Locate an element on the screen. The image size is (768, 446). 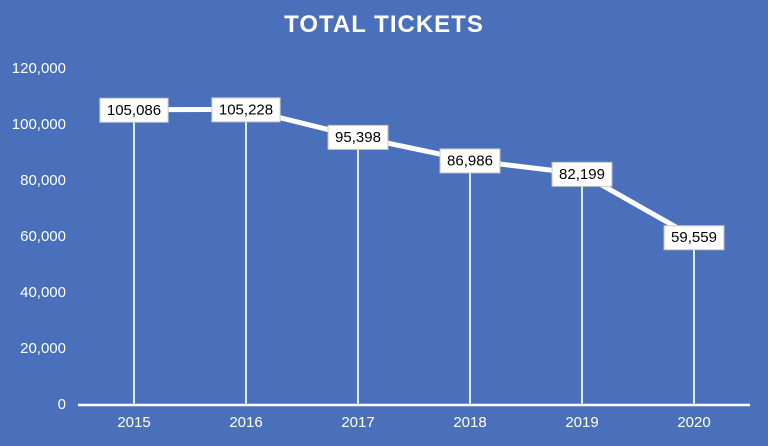
data-label-text: 105,086 is located at coordinates (134, 110).